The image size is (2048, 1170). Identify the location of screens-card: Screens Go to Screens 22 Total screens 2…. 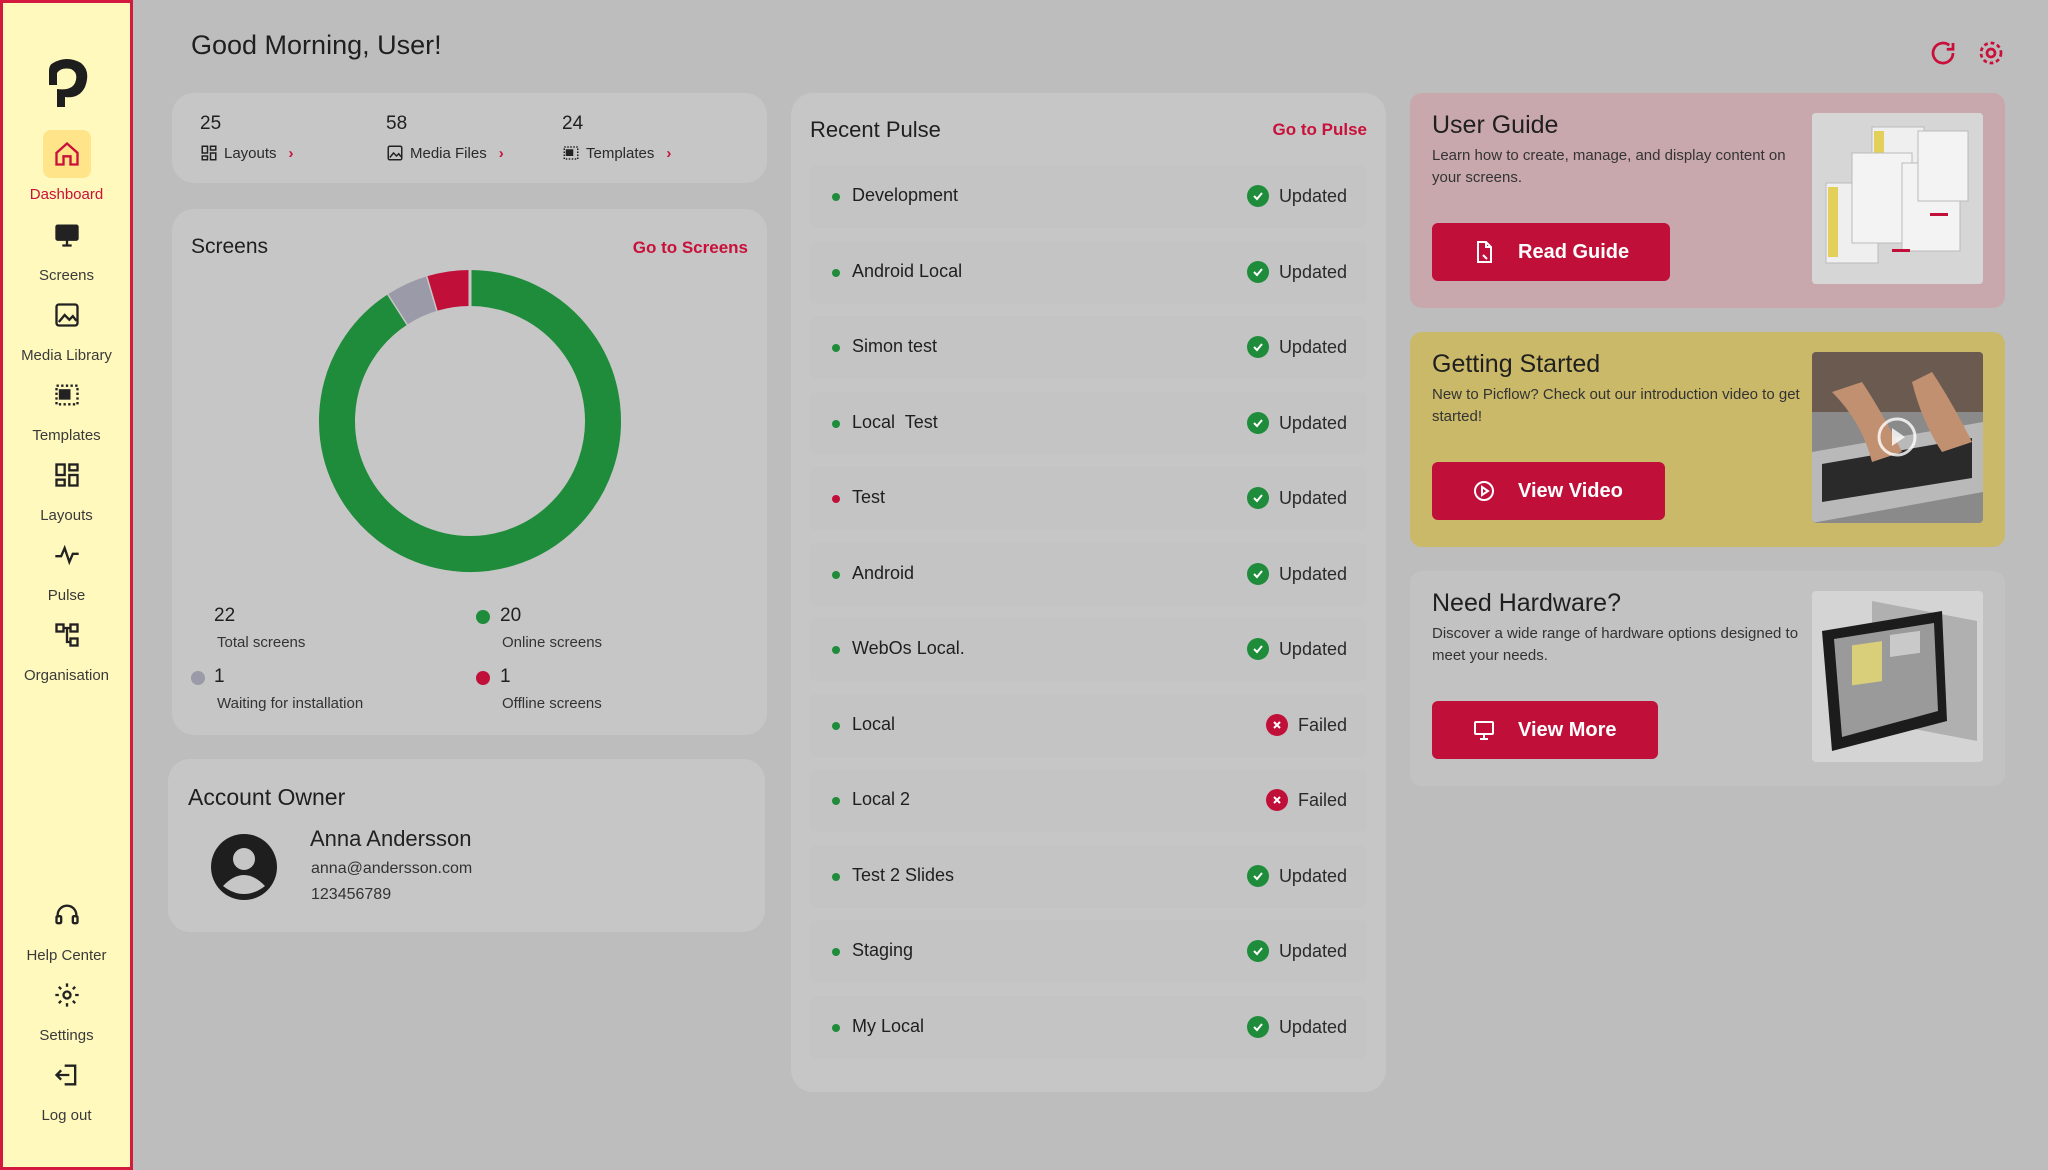
(469, 472).